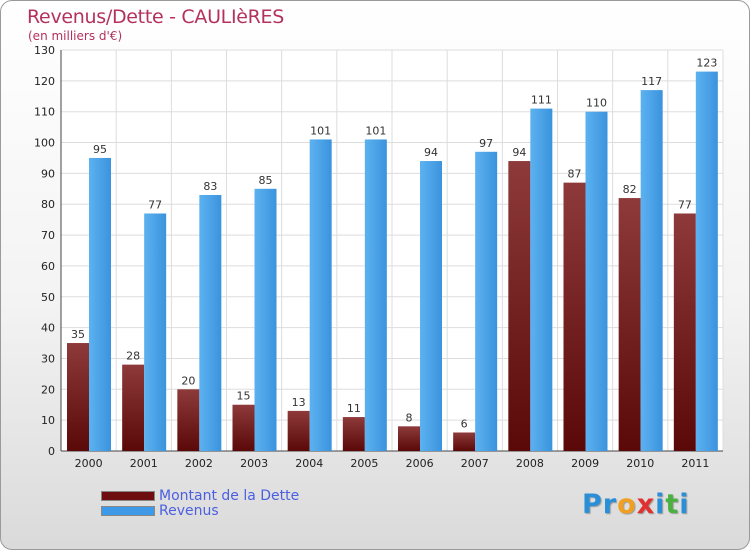 The width and height of the screenshot is (750, 550). What do you see at coordinates (75, 36) in the screenshot?
I see `chart-subtitle: (en milliers d'€)` at bounding box center [75, 36].